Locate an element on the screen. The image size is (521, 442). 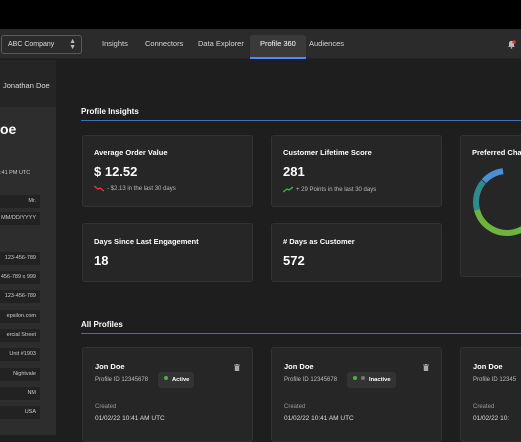
sidebar-field-unit: Unit #1903 is located at coordinates (20, 354).